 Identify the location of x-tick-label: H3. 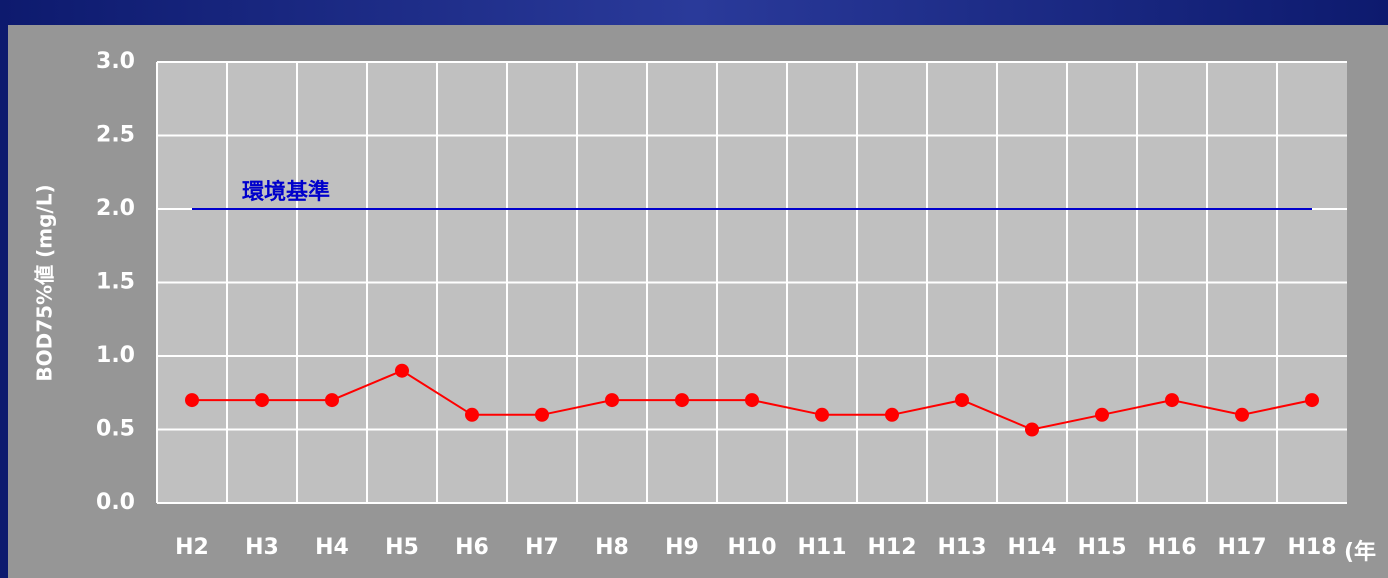
(262, 547).